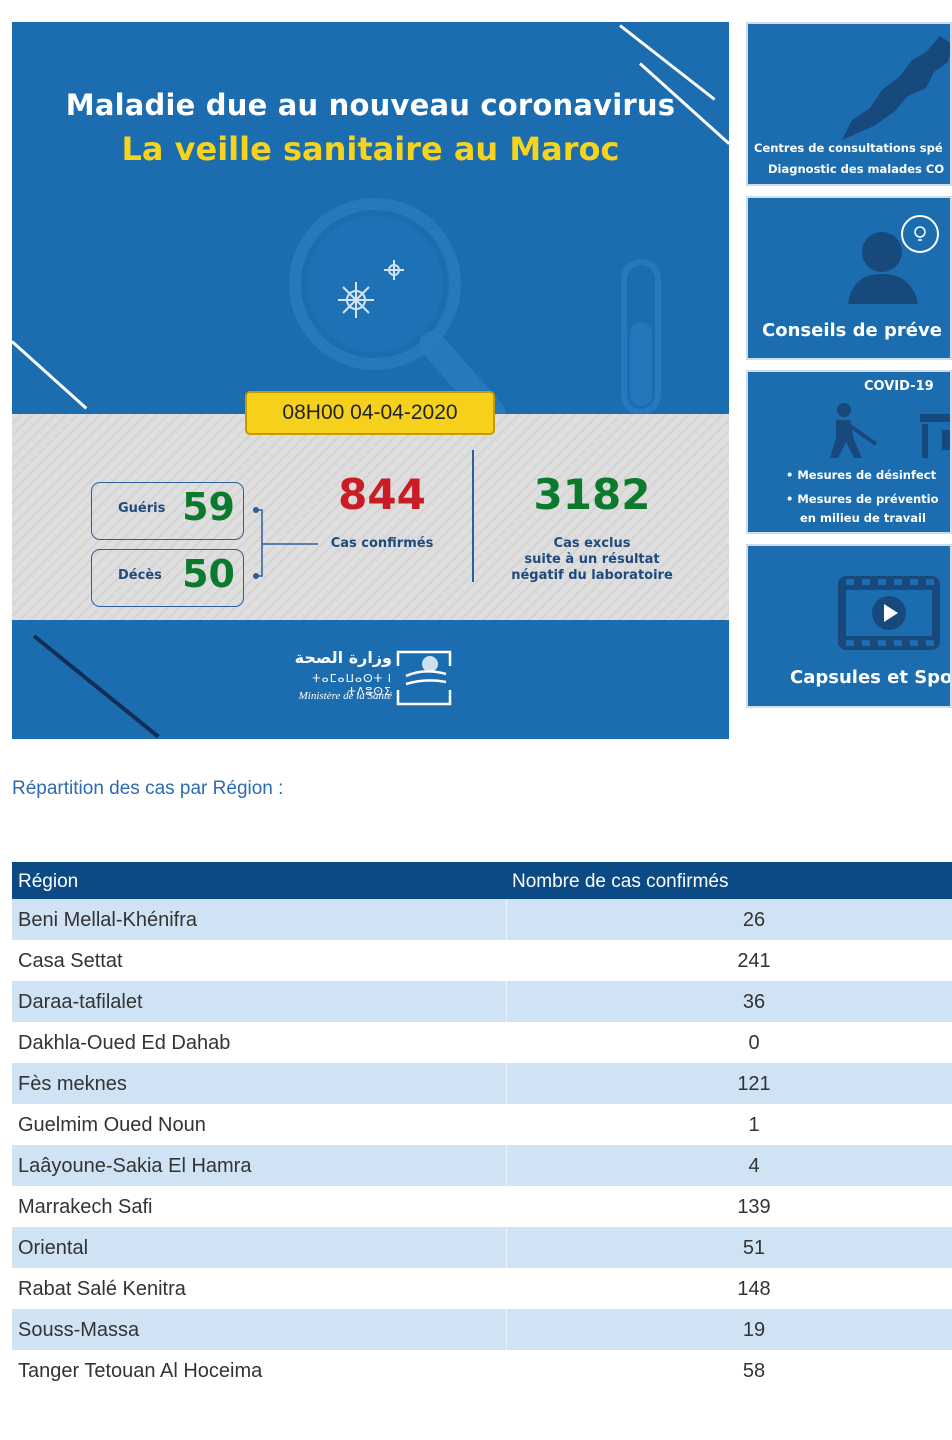 This screenshot has width=952, height=1440. Describe the element at coordinates (592, 543) in the screenshot. I see `excluded-label-line1: Cas exclus` at that location.